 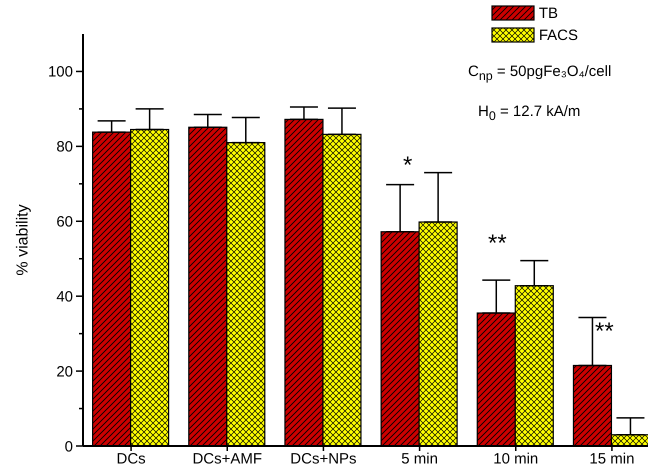 What do you see at coordinates (407, 165) in the screenshot?
I see `annotation: *` at bounding box center [407, 165].